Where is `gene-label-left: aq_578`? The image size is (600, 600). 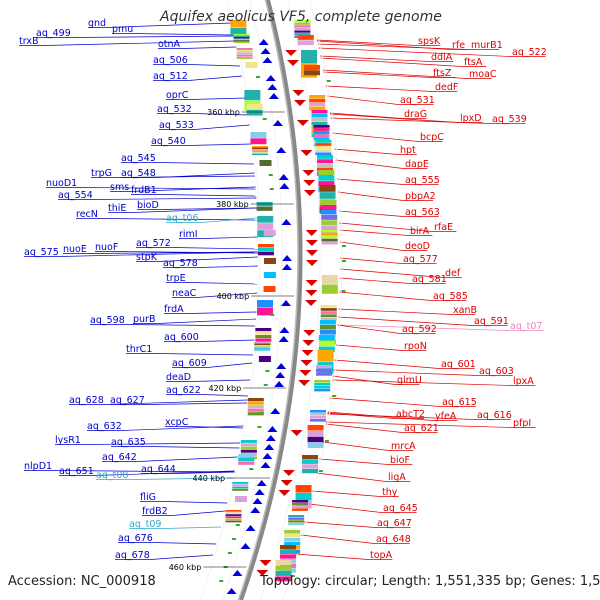
gene-label-left: aq_578 is located at coordinates (180, 263).